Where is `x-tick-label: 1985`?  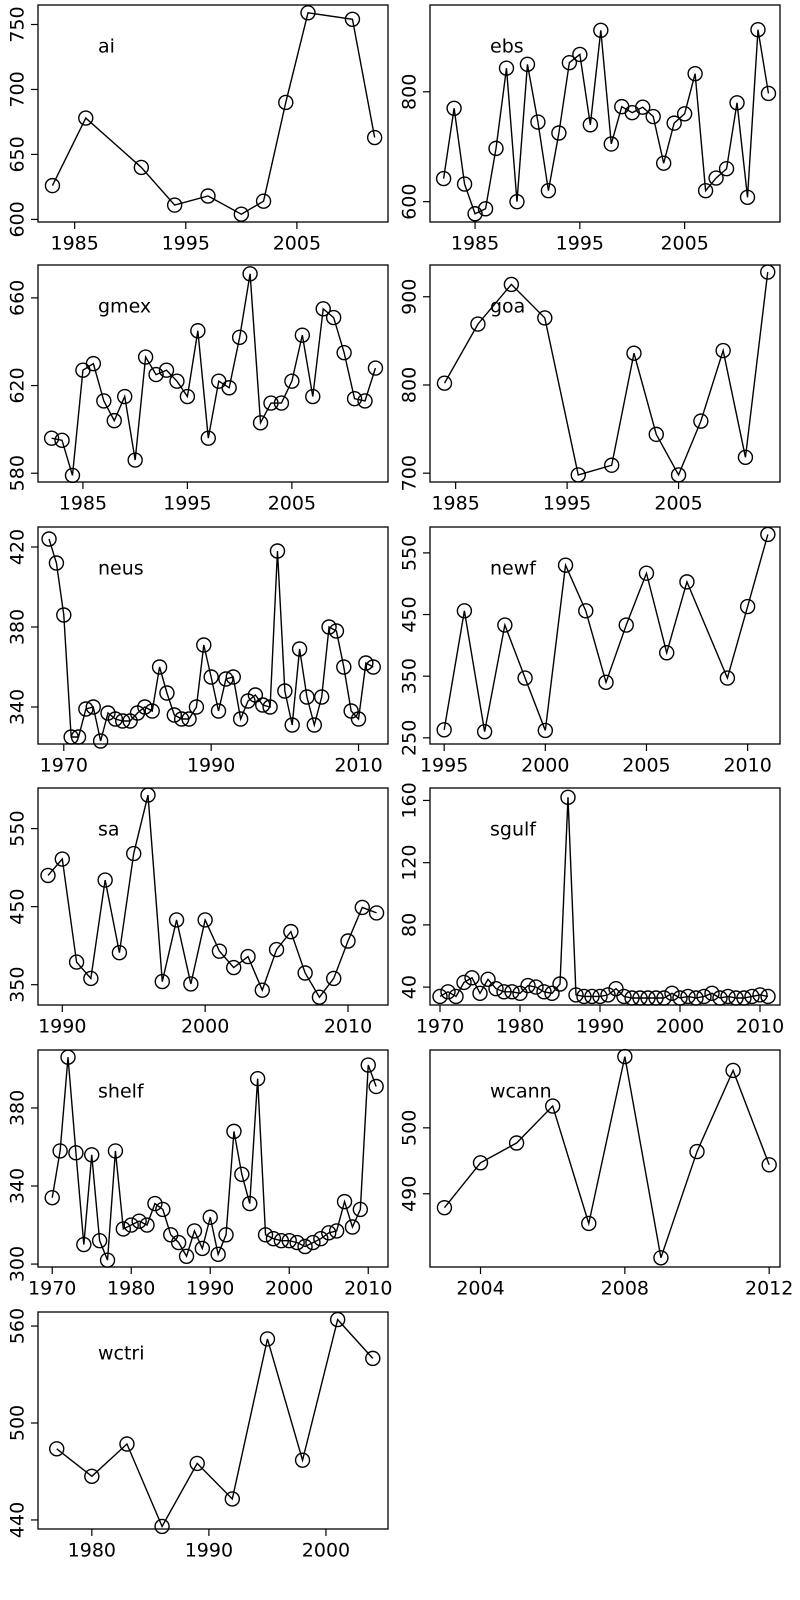 x-tick-label: 1985 is located at coordinates (455, 504).